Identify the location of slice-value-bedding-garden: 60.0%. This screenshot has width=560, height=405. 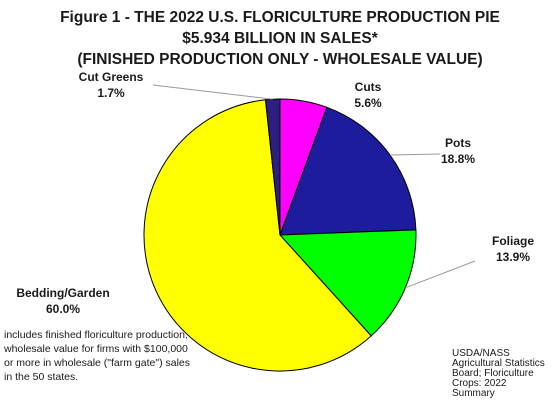
(63, 309).